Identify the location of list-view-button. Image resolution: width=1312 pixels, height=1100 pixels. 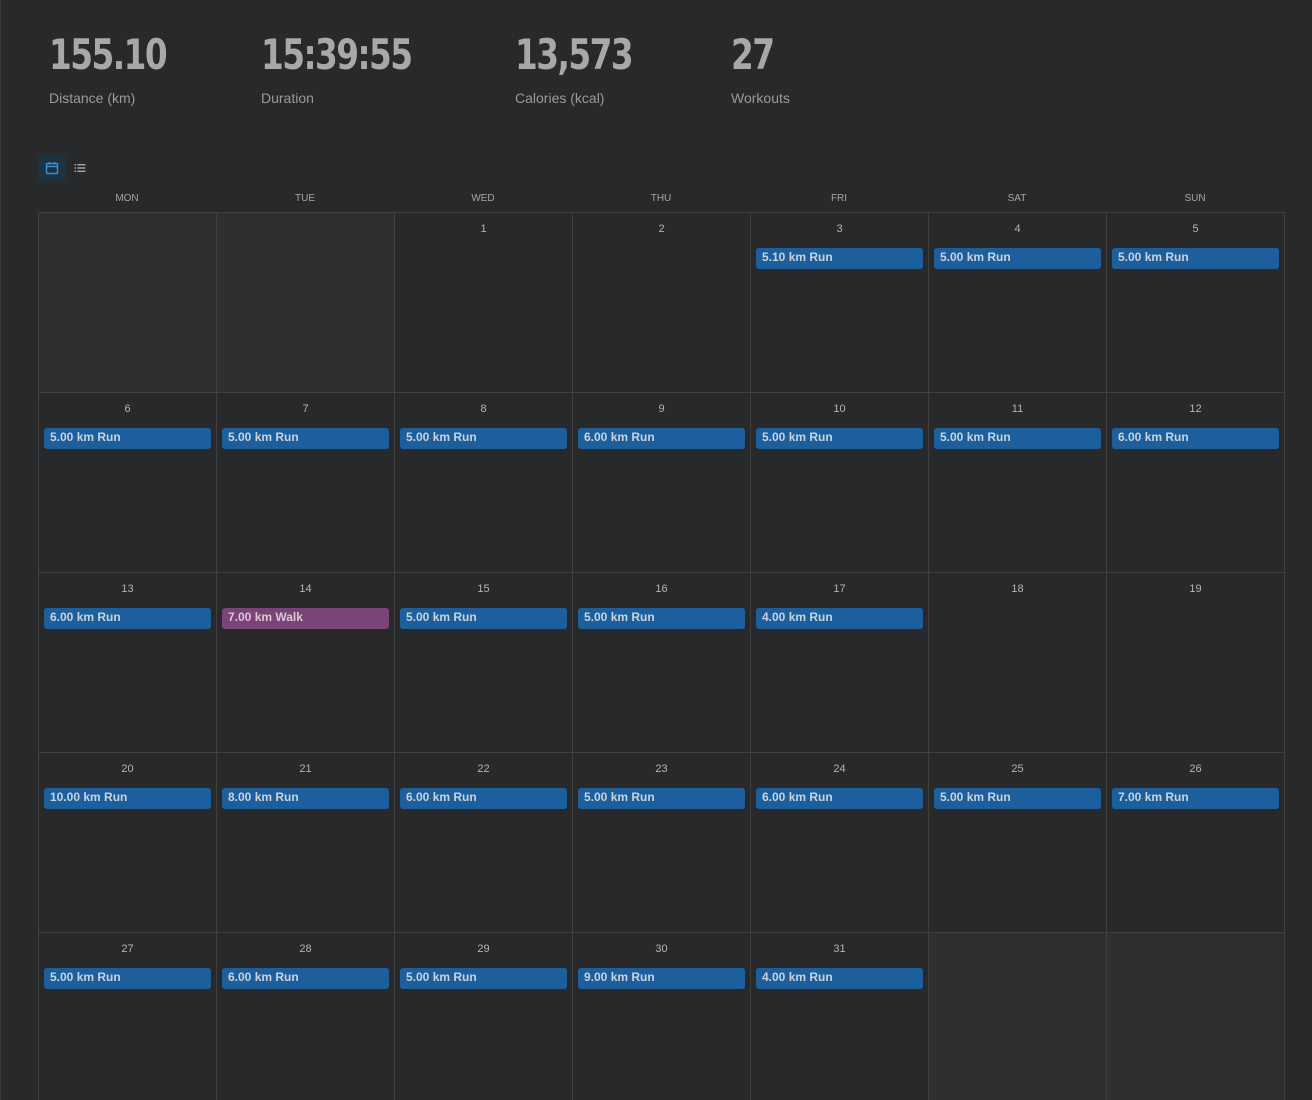
(80, 168).